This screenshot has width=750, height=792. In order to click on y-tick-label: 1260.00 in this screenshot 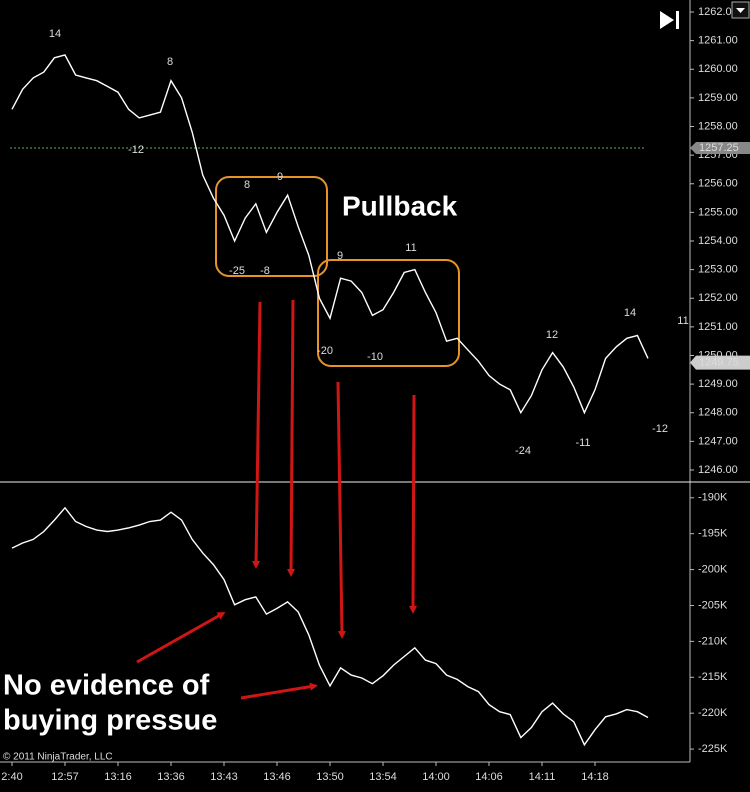, I will do `click(718, 69)`.